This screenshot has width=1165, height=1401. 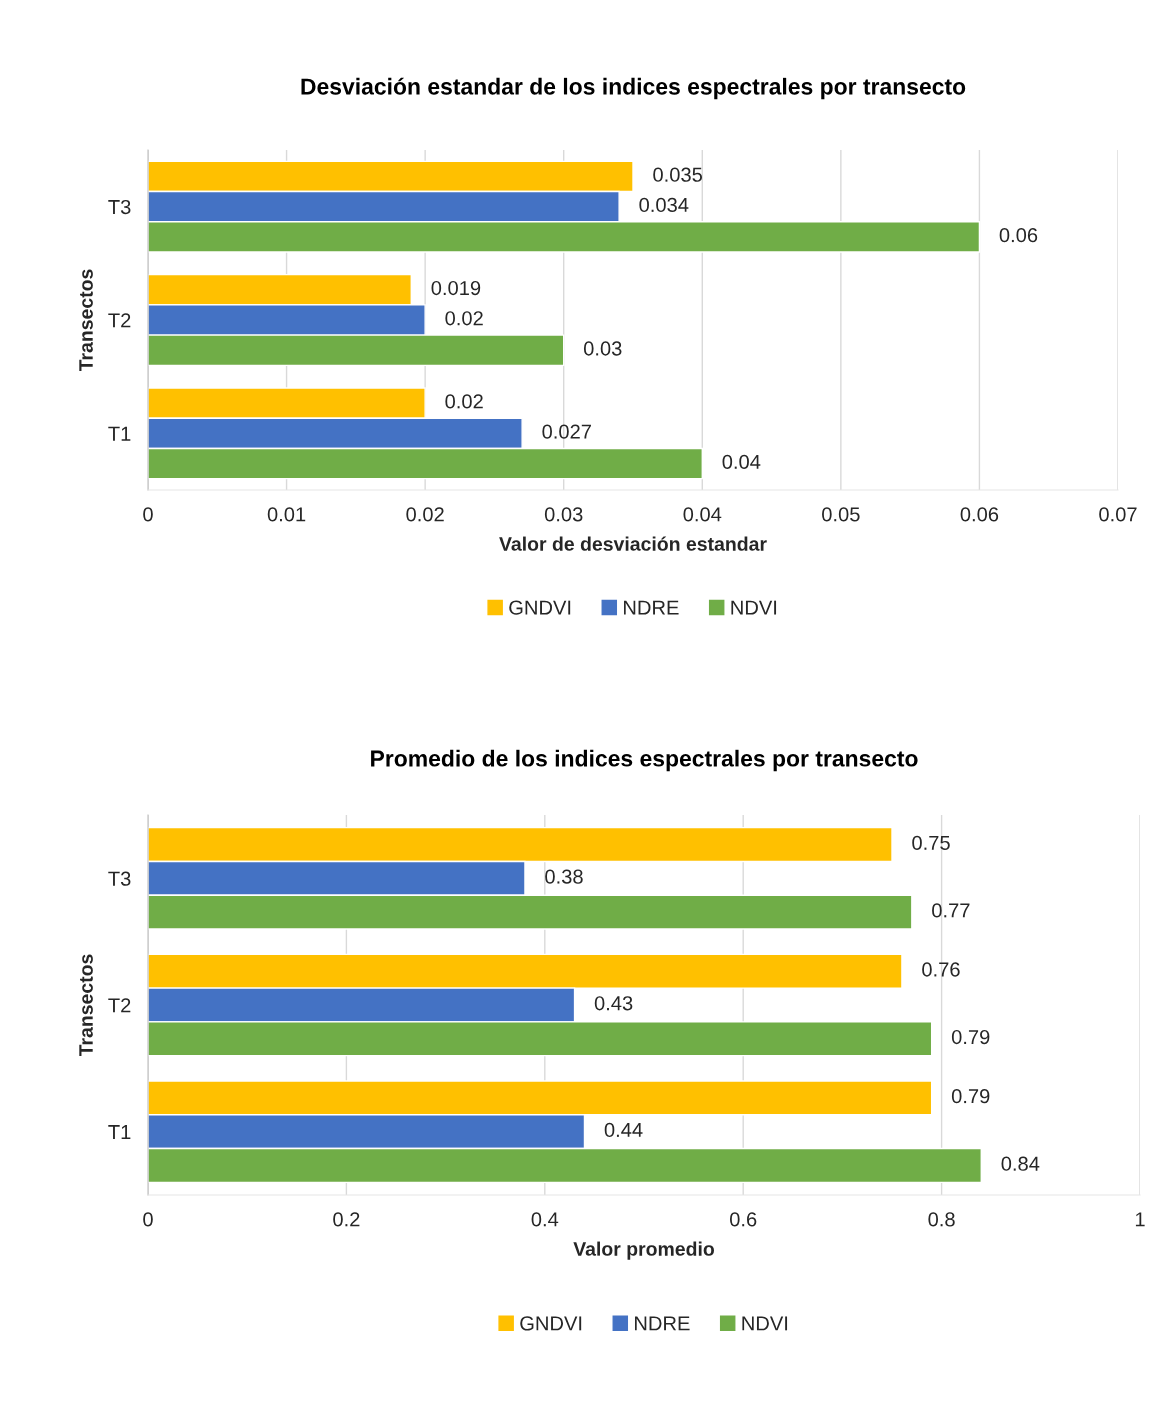 I want to click on x-tick-label: 0.6, so click(x=743, y=1219).